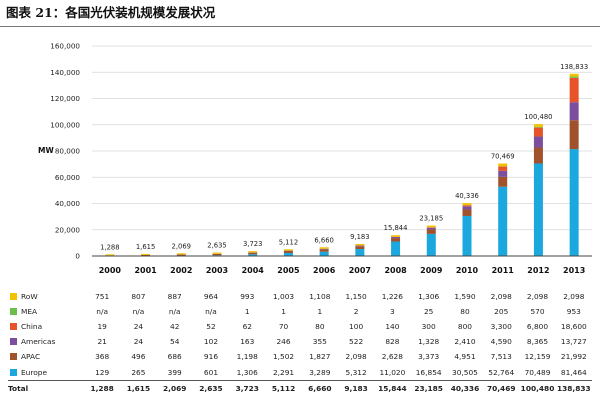 The height and width of the screenshot is (408, 600). What do you see at coordinates (175, 342) in the screenshot?
I see `table-cell: 54` at bounding box center [175, 342].